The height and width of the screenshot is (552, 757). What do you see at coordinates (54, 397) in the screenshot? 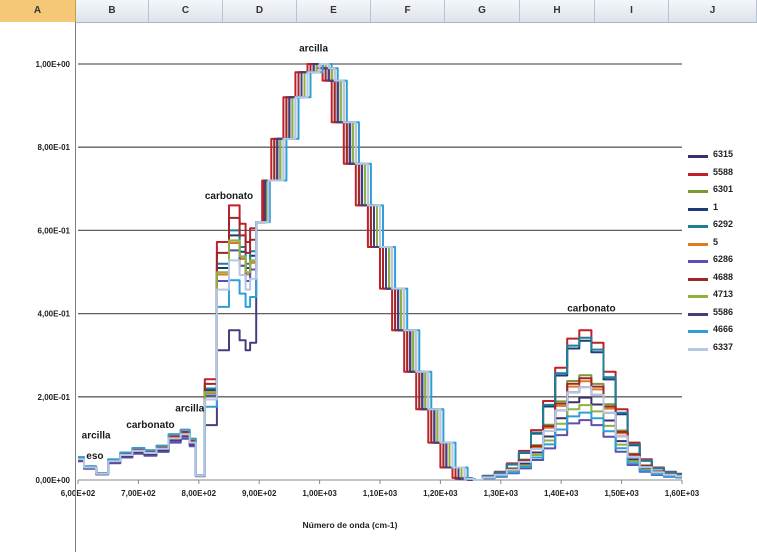
I see `y-tick-label: 2,00E-01` at bounding box center [54, 397].